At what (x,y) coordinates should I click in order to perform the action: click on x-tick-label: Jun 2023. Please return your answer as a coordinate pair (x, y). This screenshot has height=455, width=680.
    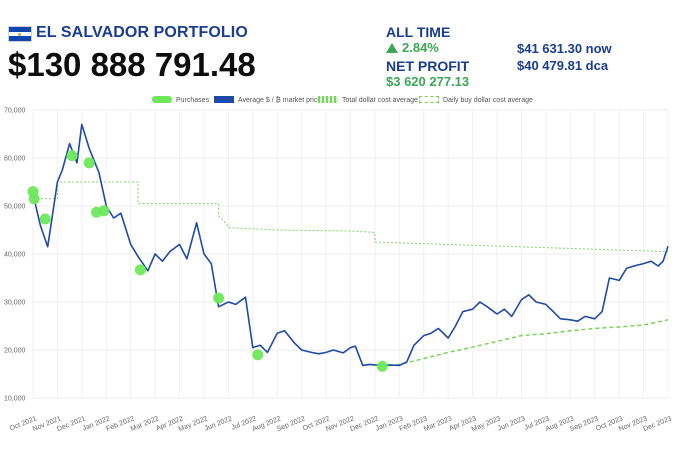
    Looking at the image, I should click on (511, 423).